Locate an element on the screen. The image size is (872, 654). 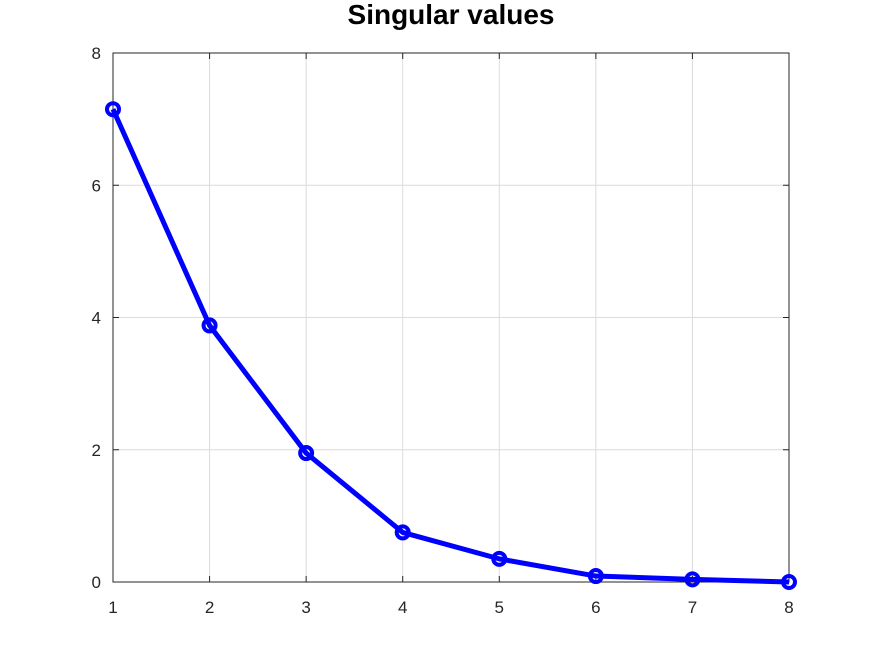
x-tick-label: 4 is located at coordinates (402, 607).